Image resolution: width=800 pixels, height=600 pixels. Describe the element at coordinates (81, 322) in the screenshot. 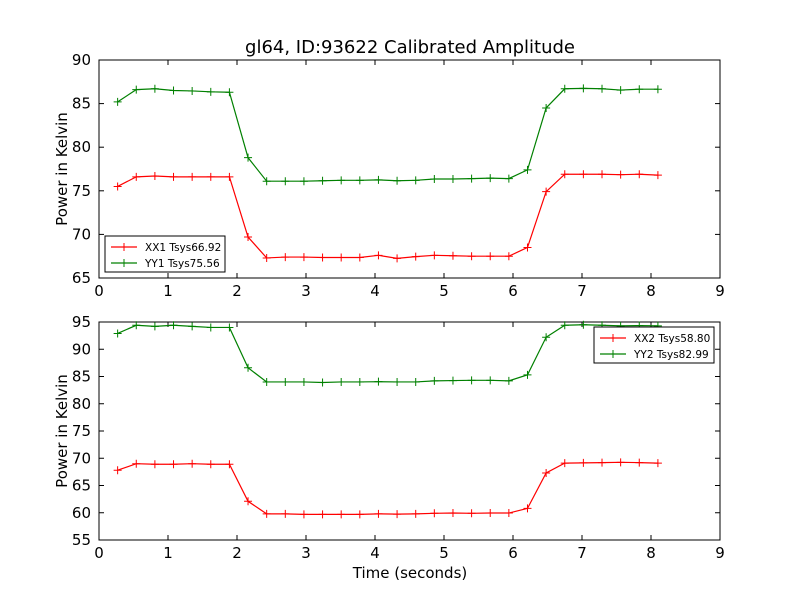

I see `y-tick-label: 95` at that location.